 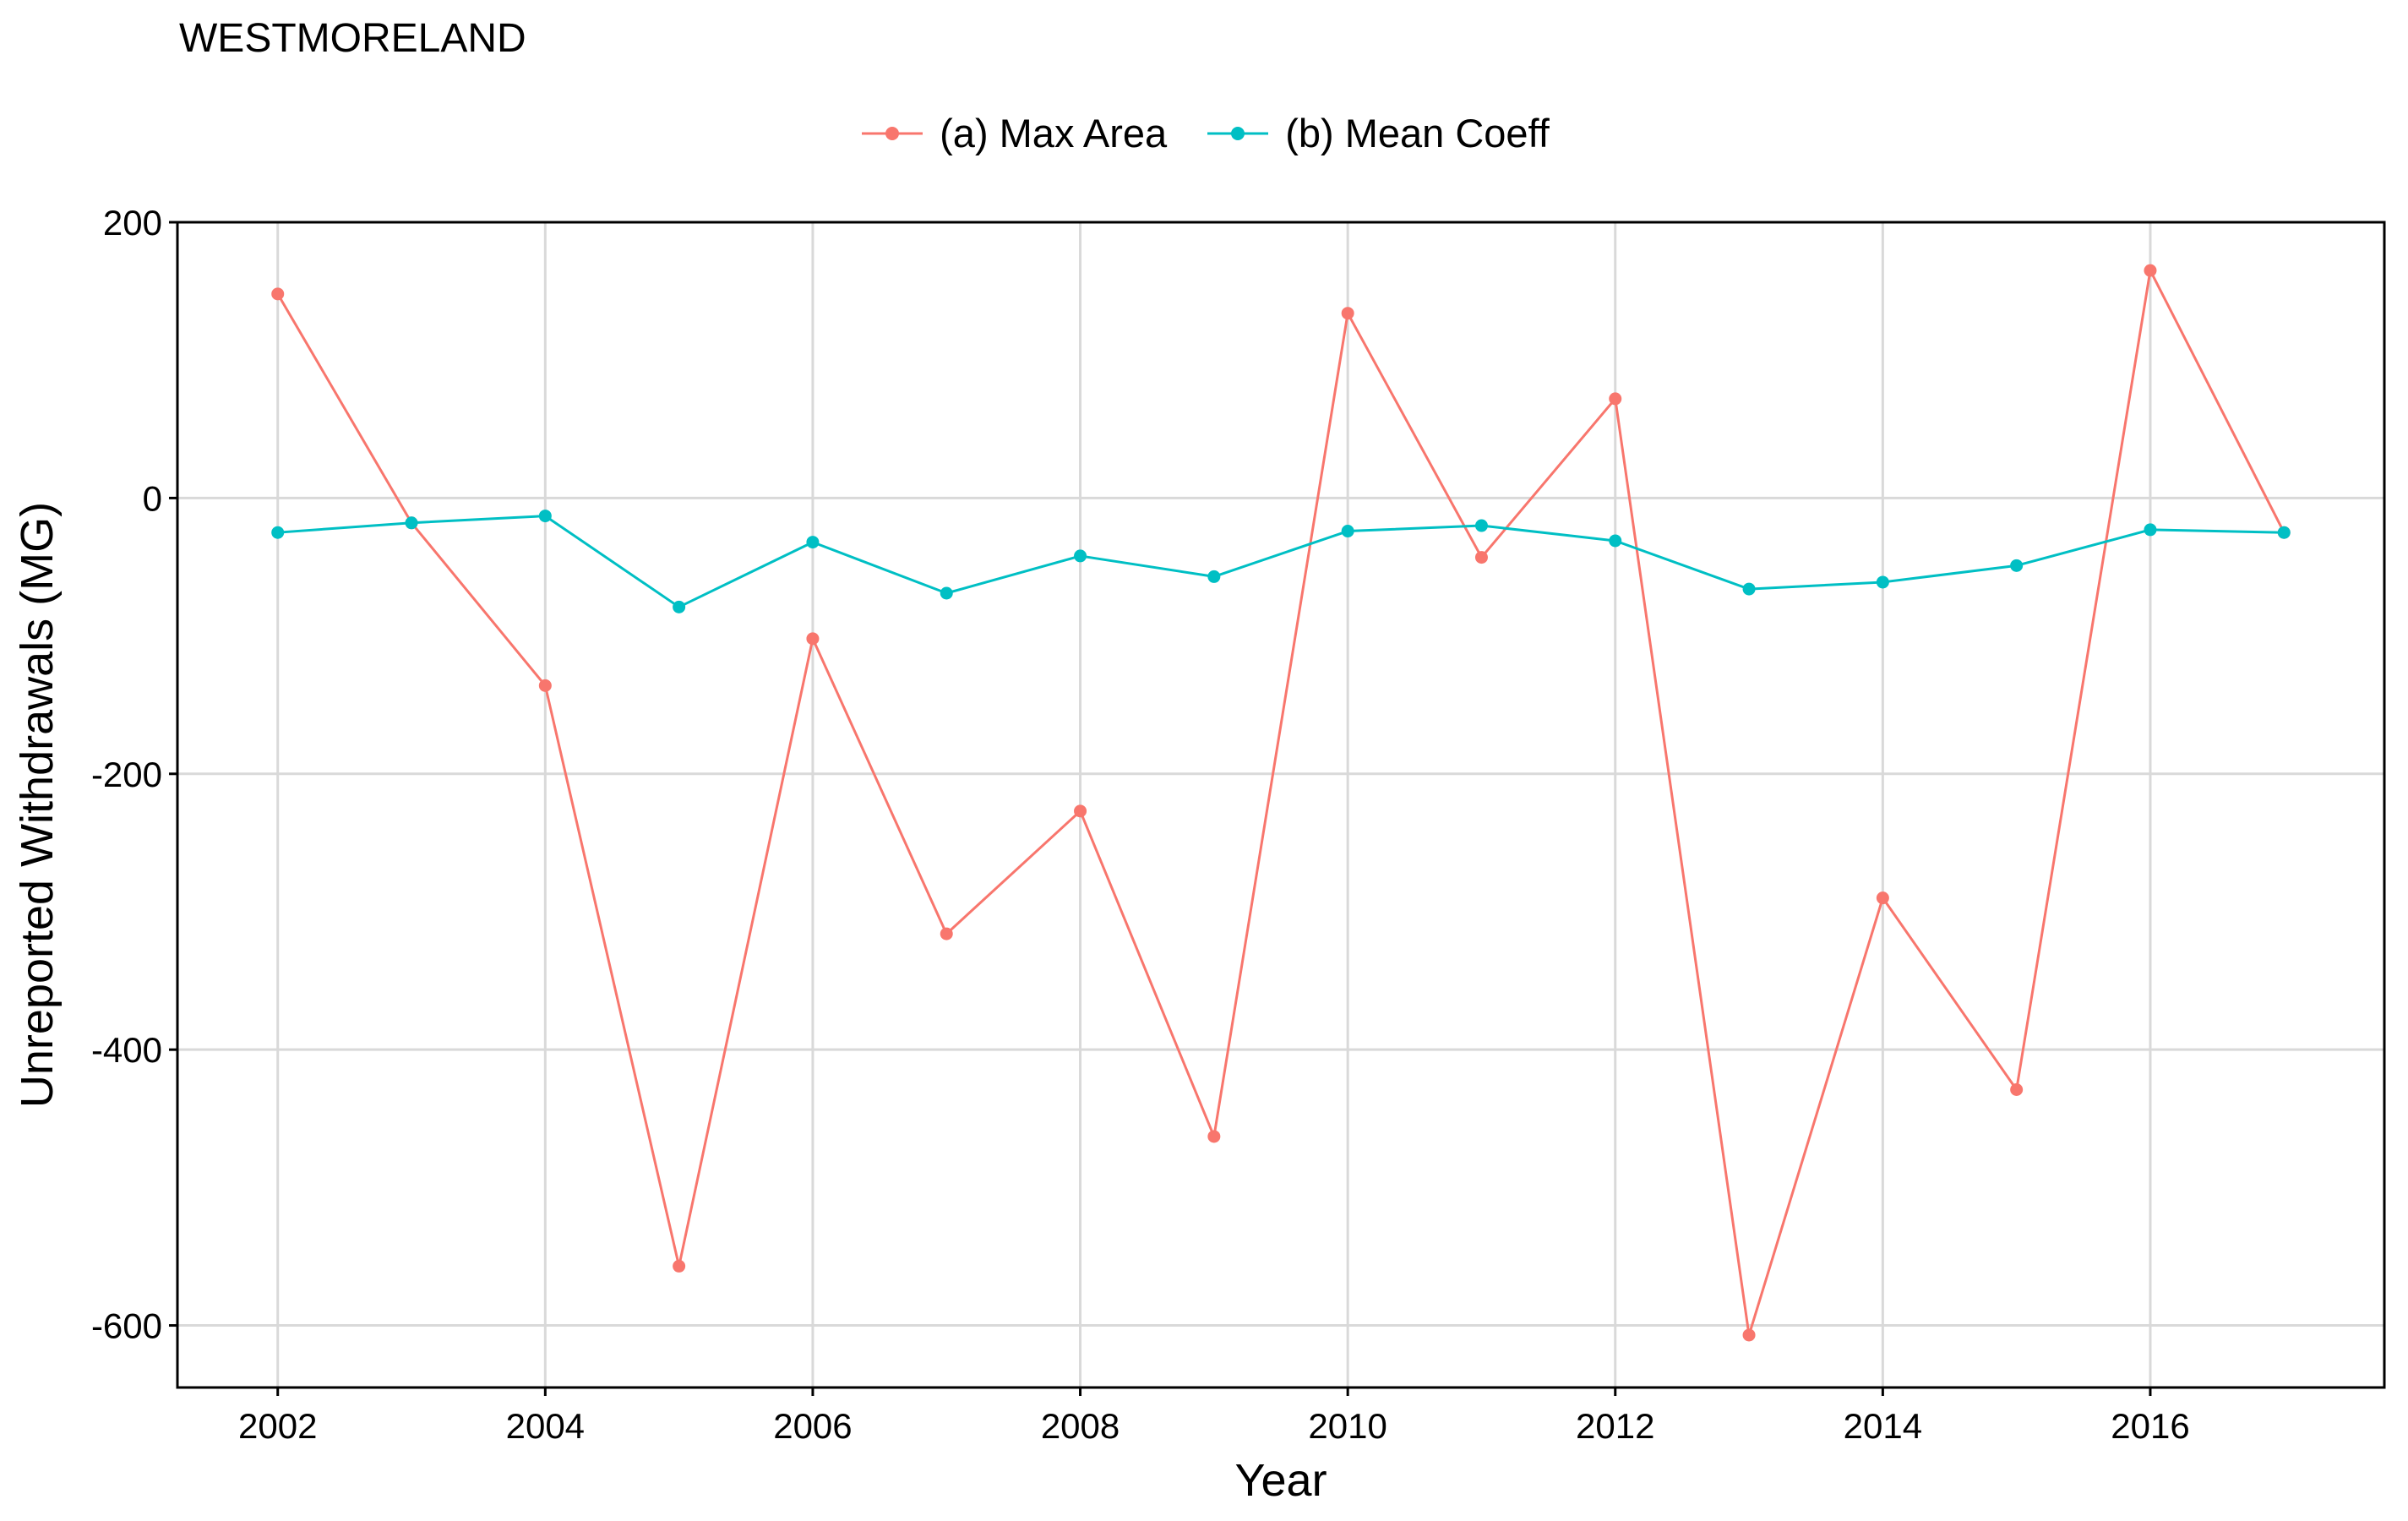 I want to click on legend-label-mean-coeff: (b) Mean Coeff, so click(x=1417, y=133).